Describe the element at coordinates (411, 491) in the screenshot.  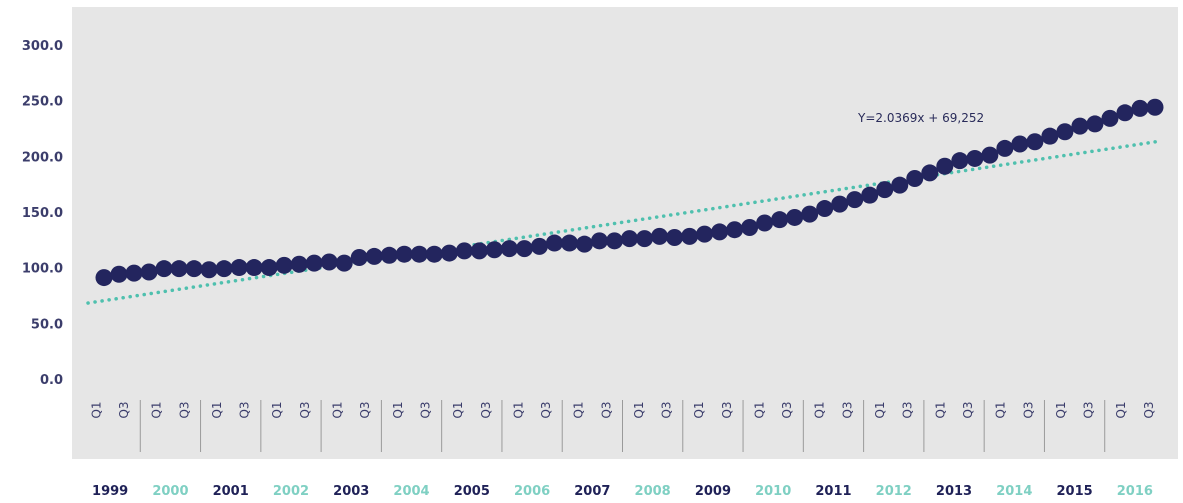
I see `x-year-label: 2004` at that location.